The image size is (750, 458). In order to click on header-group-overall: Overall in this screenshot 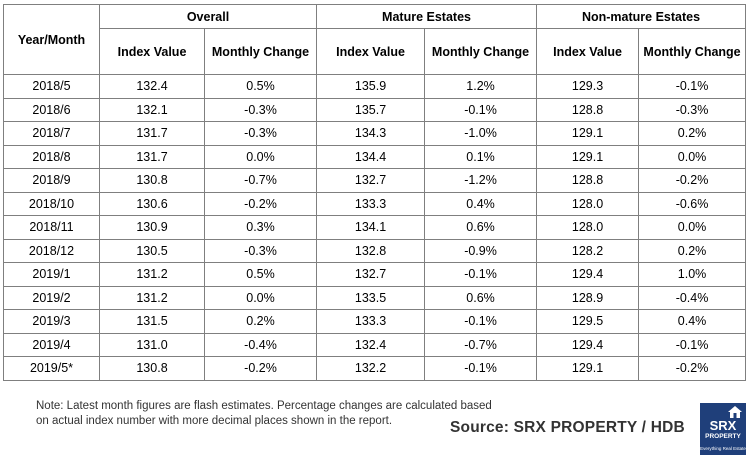, I will do `click(208, 16)`.